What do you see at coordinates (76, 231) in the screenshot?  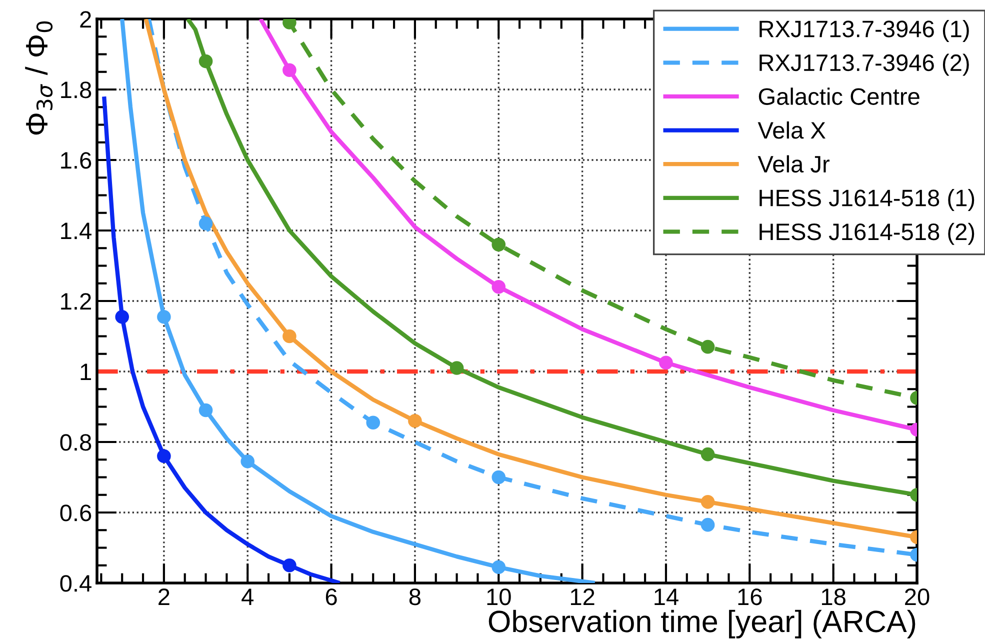 I see `y-tick-label: 1.4` at bounding box center [76, 231].